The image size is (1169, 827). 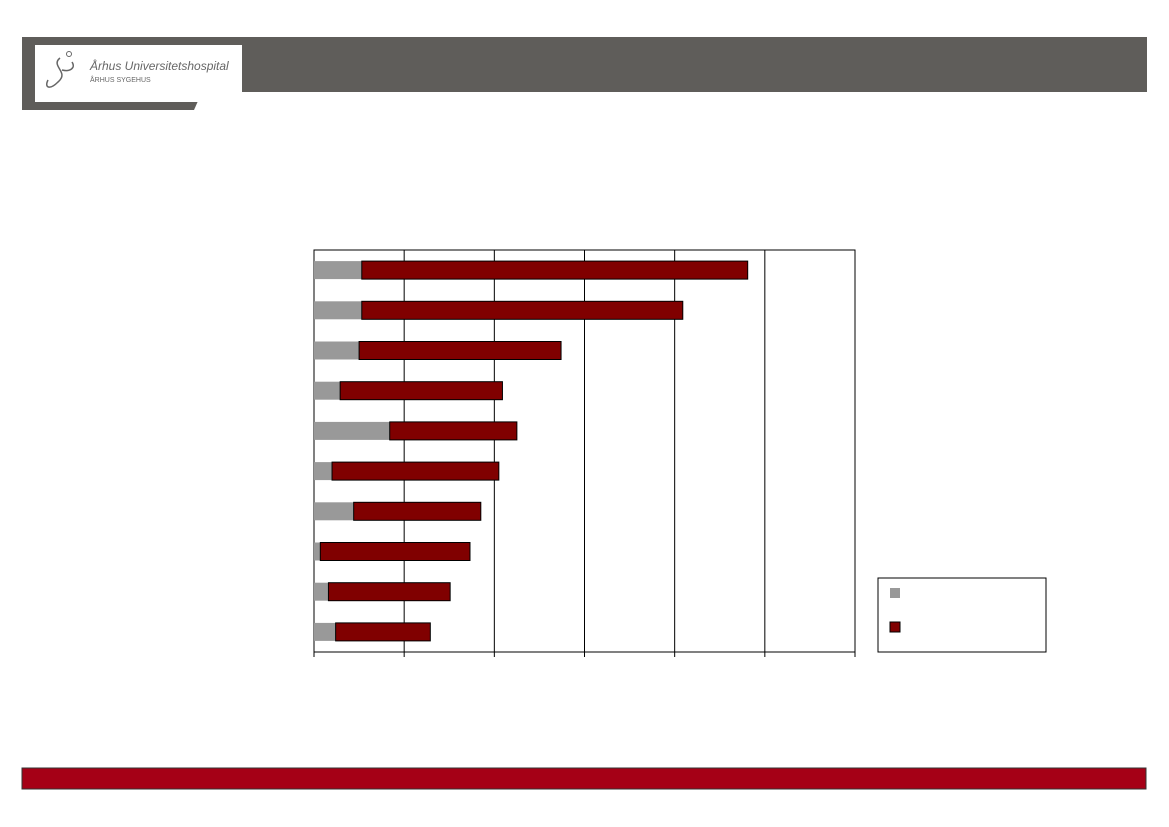 What do you see at coordinates (138, 73) in the screenshot?
I see `logo-box` at bounding box center [138, 73].